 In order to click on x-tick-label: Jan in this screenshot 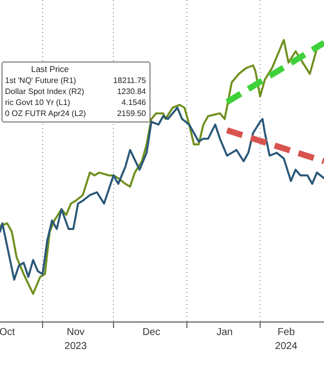, I will do `click(224, 332)`.